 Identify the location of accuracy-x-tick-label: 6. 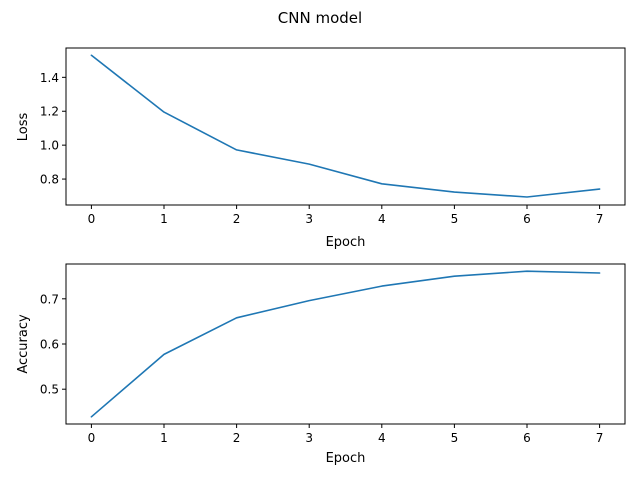
(527, 438).